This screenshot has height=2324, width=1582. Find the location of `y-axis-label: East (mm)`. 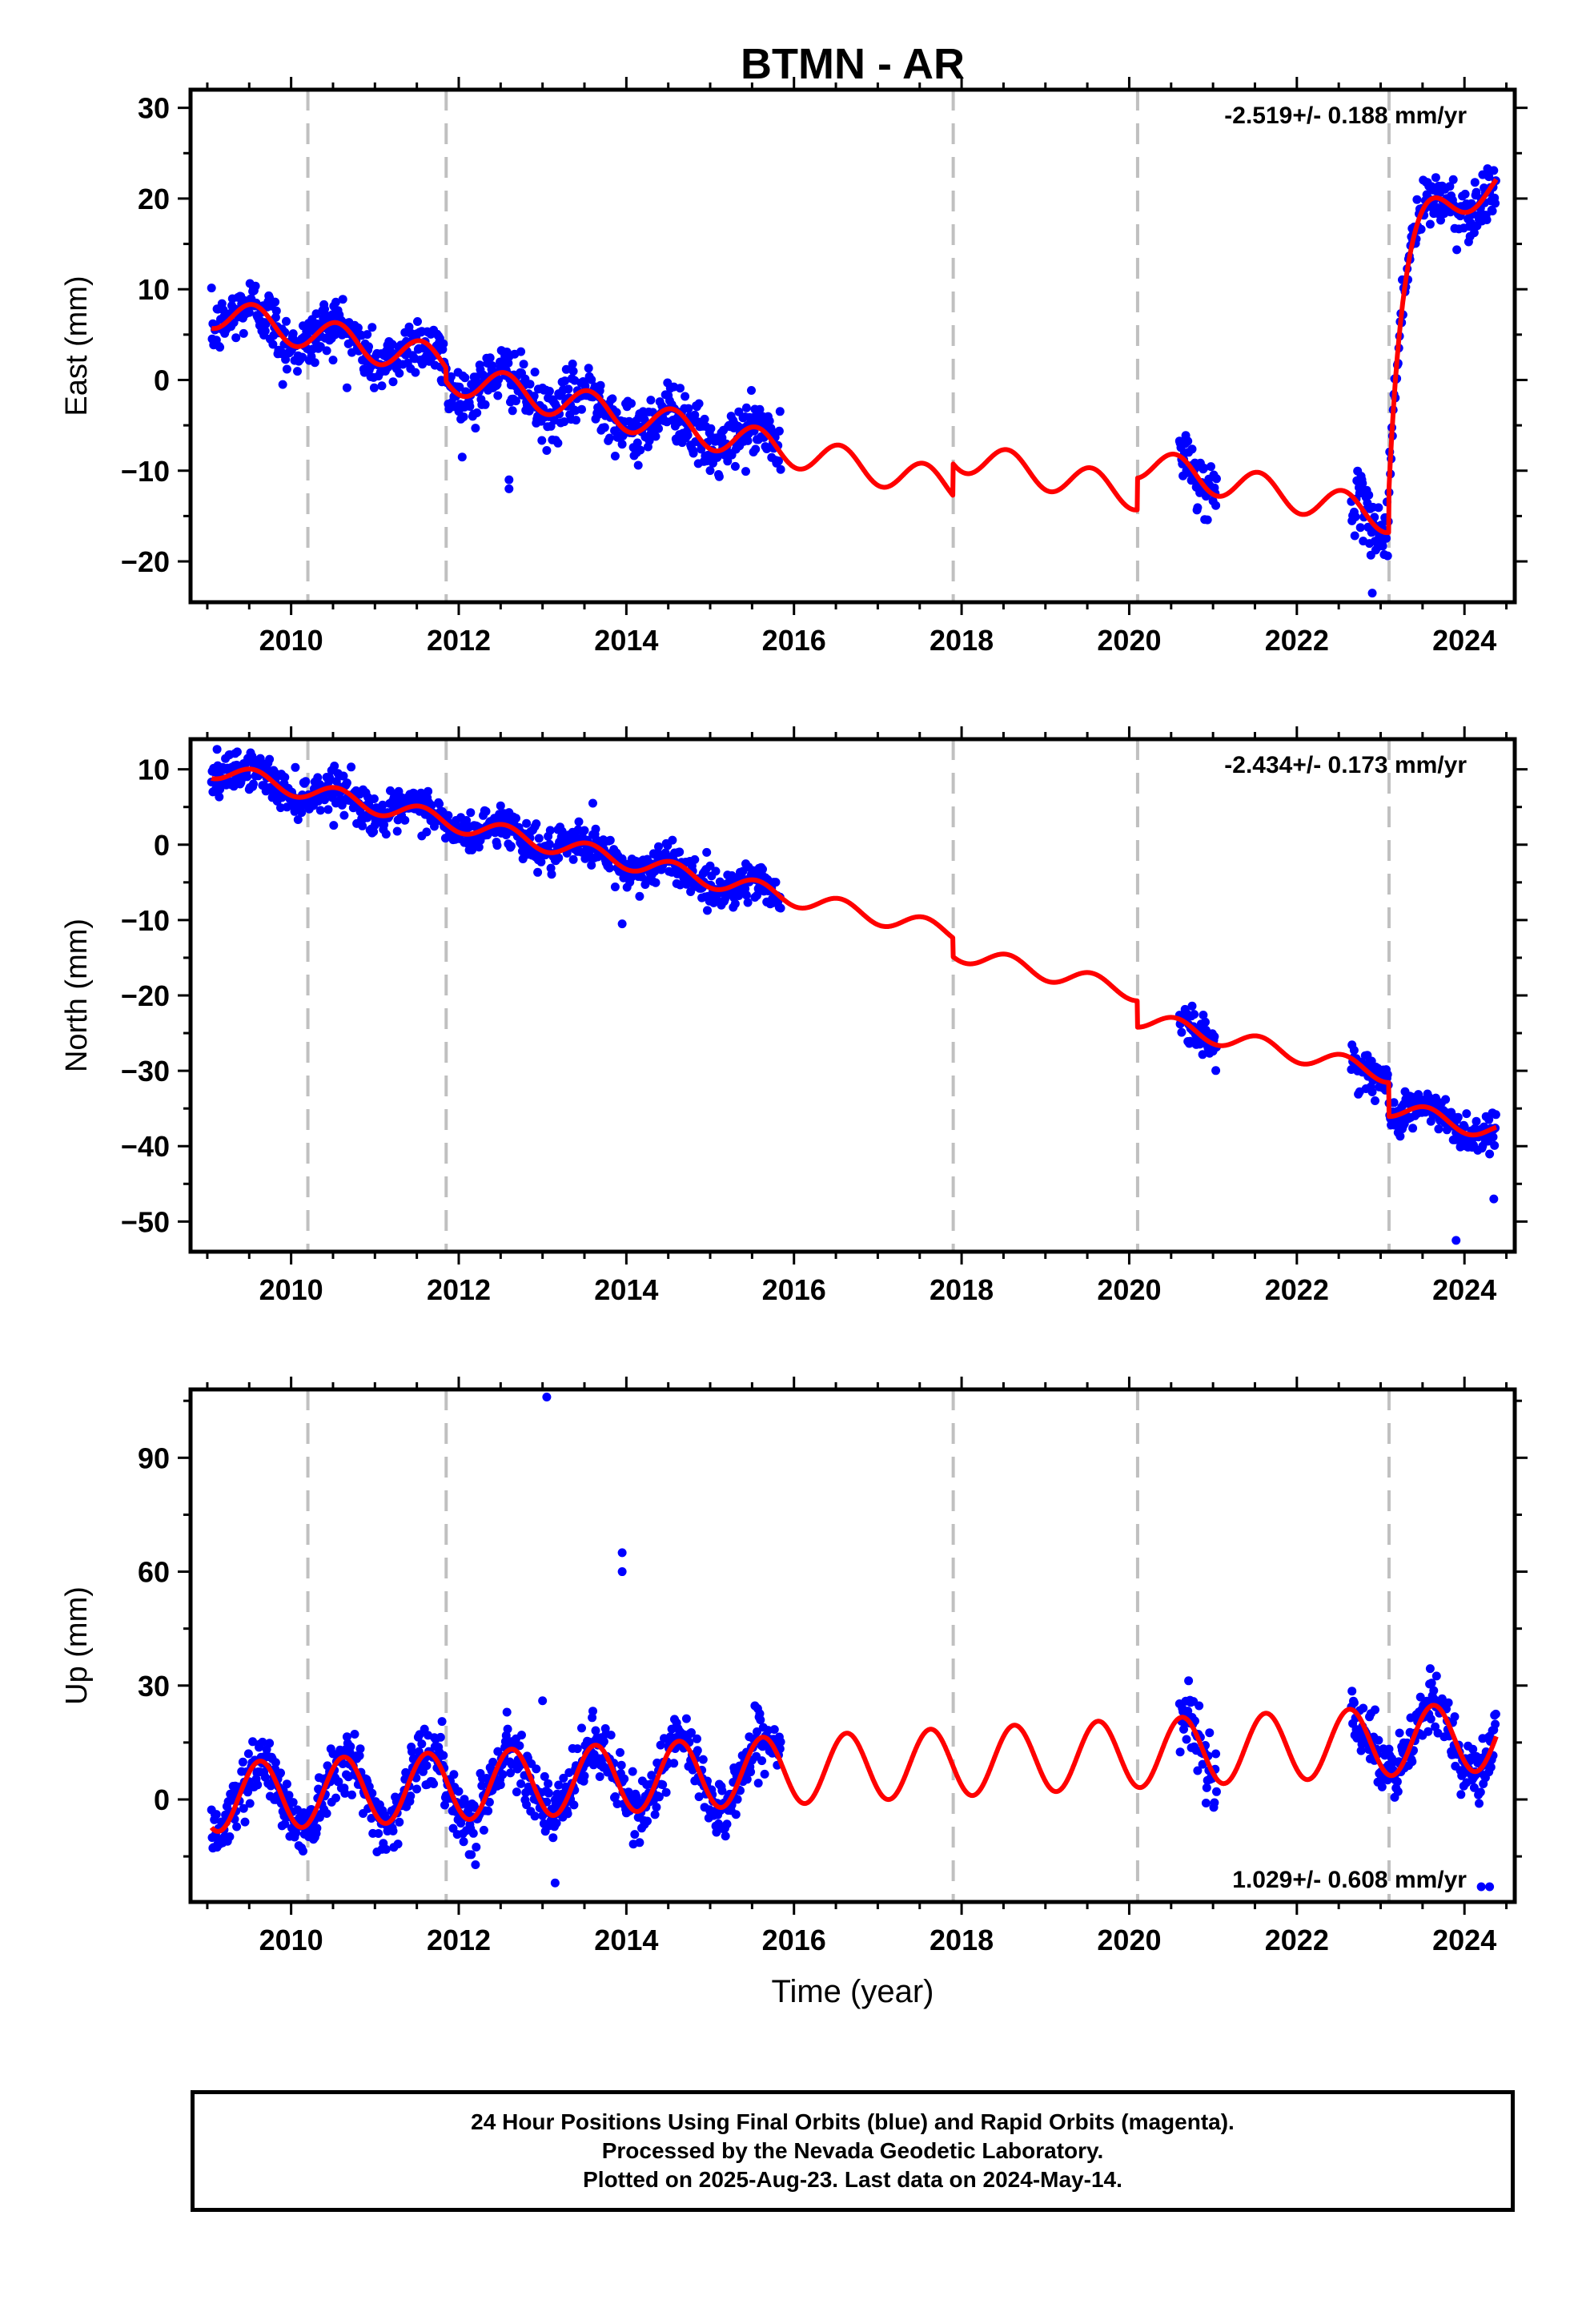

y-axis-label: East (mm) is located at coordinates (77, 345).